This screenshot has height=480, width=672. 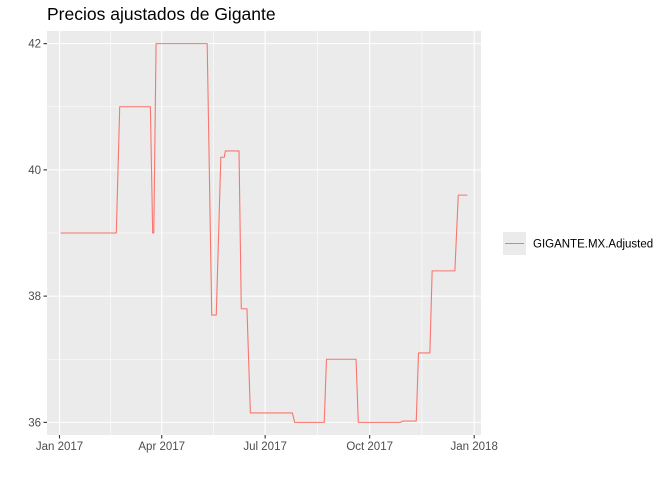 I want to click on y-tick-label: 36, so click(x=34, y=423).